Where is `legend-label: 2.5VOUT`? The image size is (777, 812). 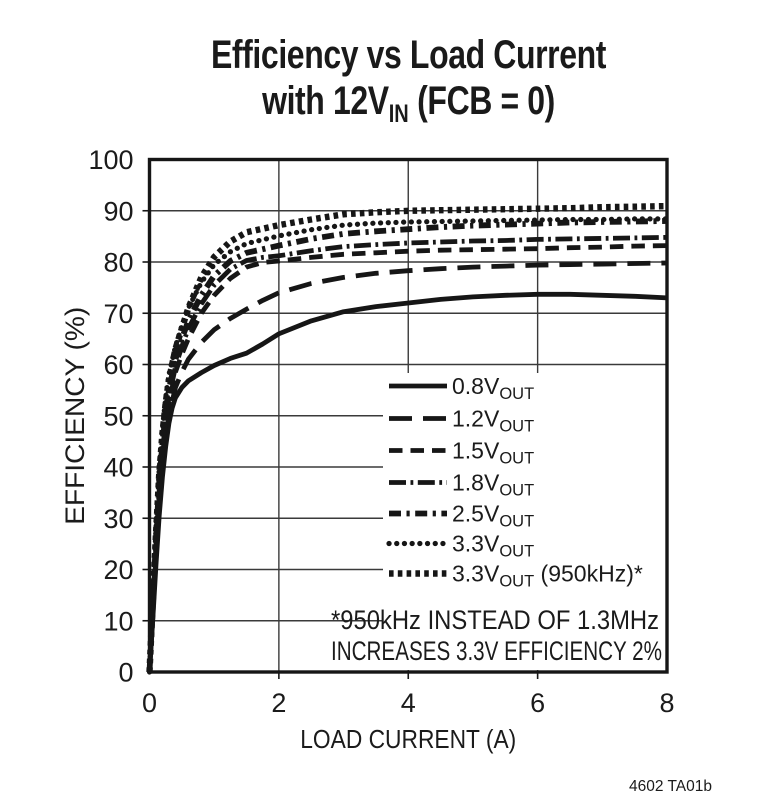
legend-label: 2.5VOUT is located at coordinates (493, 516).